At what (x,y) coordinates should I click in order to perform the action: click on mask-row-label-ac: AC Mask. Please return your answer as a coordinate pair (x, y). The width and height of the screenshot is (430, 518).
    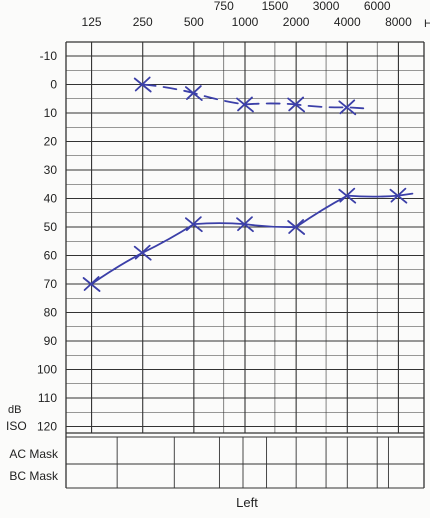
    Looking at the image, I should click on (34, 454).